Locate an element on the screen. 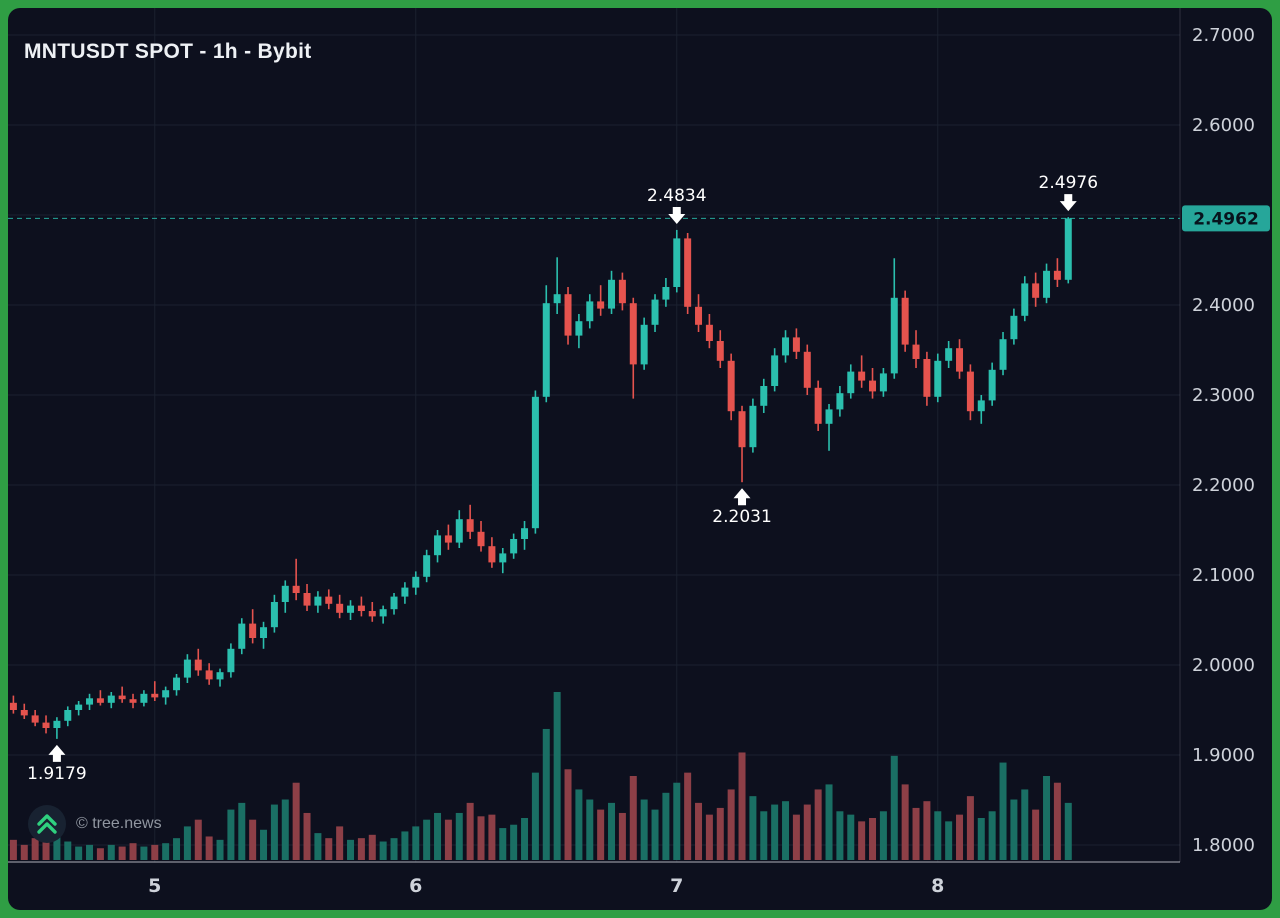 The height and width of the screenshot is (918, 1280). time-tick-label: 6 is located at coordinates (415, 886).